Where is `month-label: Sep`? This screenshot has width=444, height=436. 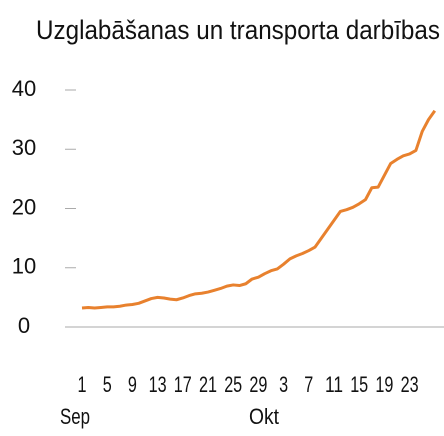 month-label: Sep is located at coordinates (75, 416).